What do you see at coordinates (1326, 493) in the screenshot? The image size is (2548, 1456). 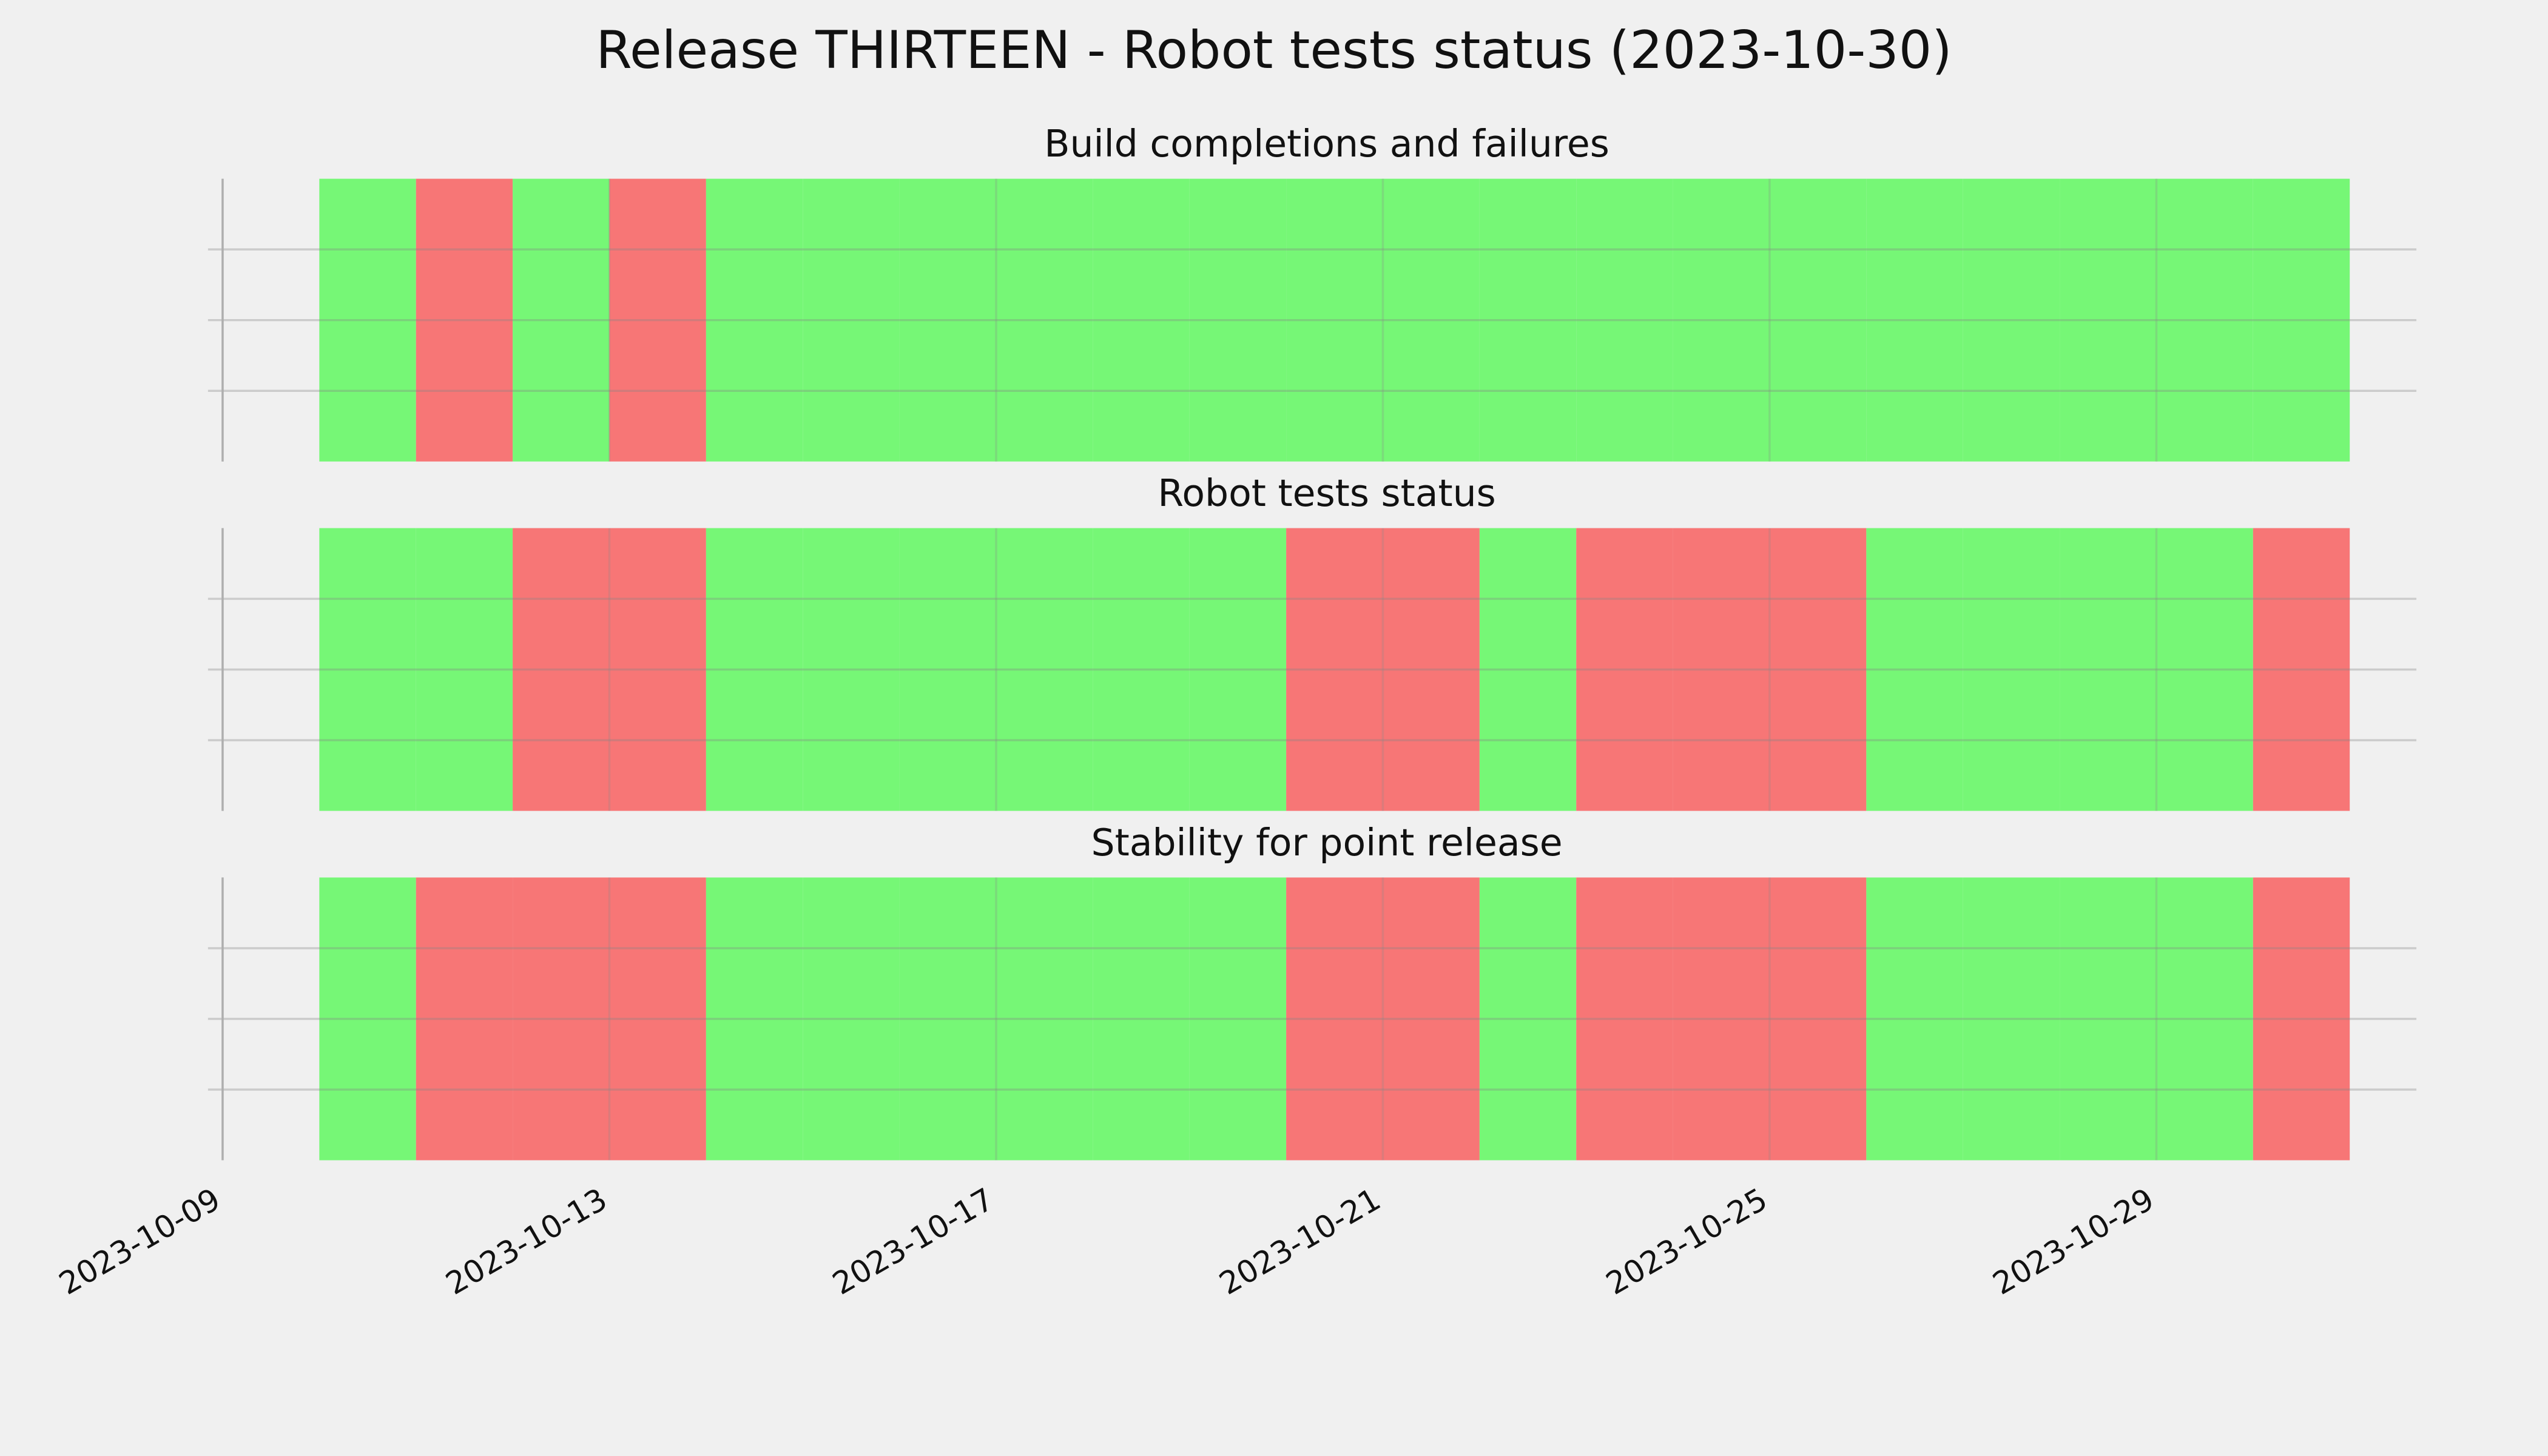 I see `subplot-title: Robot tests status` at bounding box center [1326, 493].